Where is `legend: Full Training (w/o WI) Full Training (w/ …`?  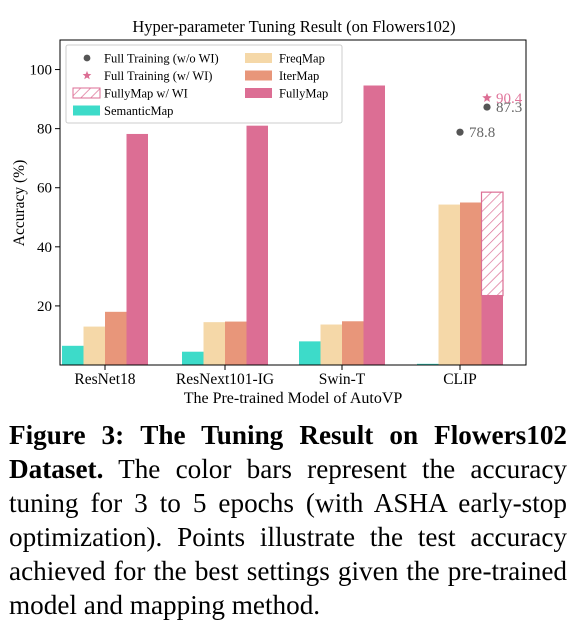
legend: Full Training (w/o WI) Full Training (w/ … is located at coordinates (204, 84).